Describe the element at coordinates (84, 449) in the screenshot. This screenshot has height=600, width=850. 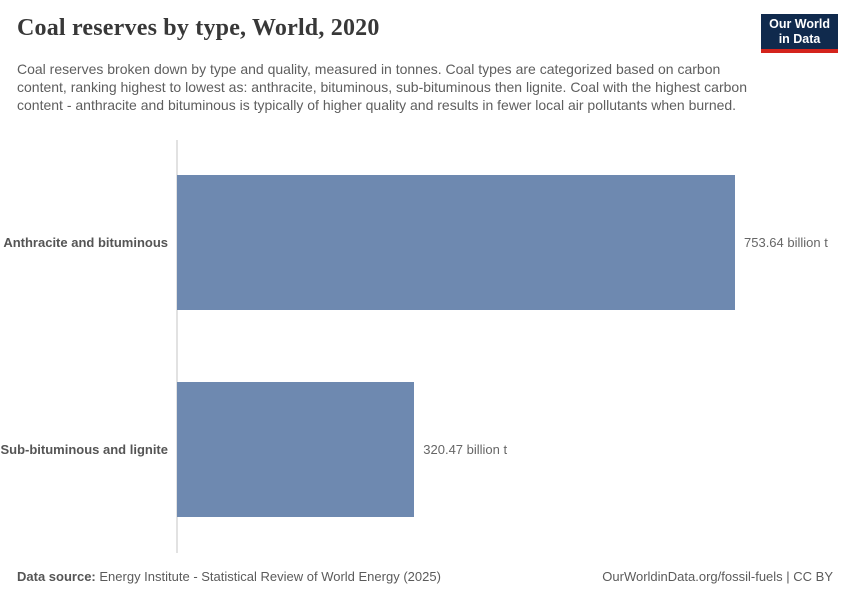
I see `bar-label-sub-bituminous-and-lignite: Sub-bituminous and lignite` at that location.